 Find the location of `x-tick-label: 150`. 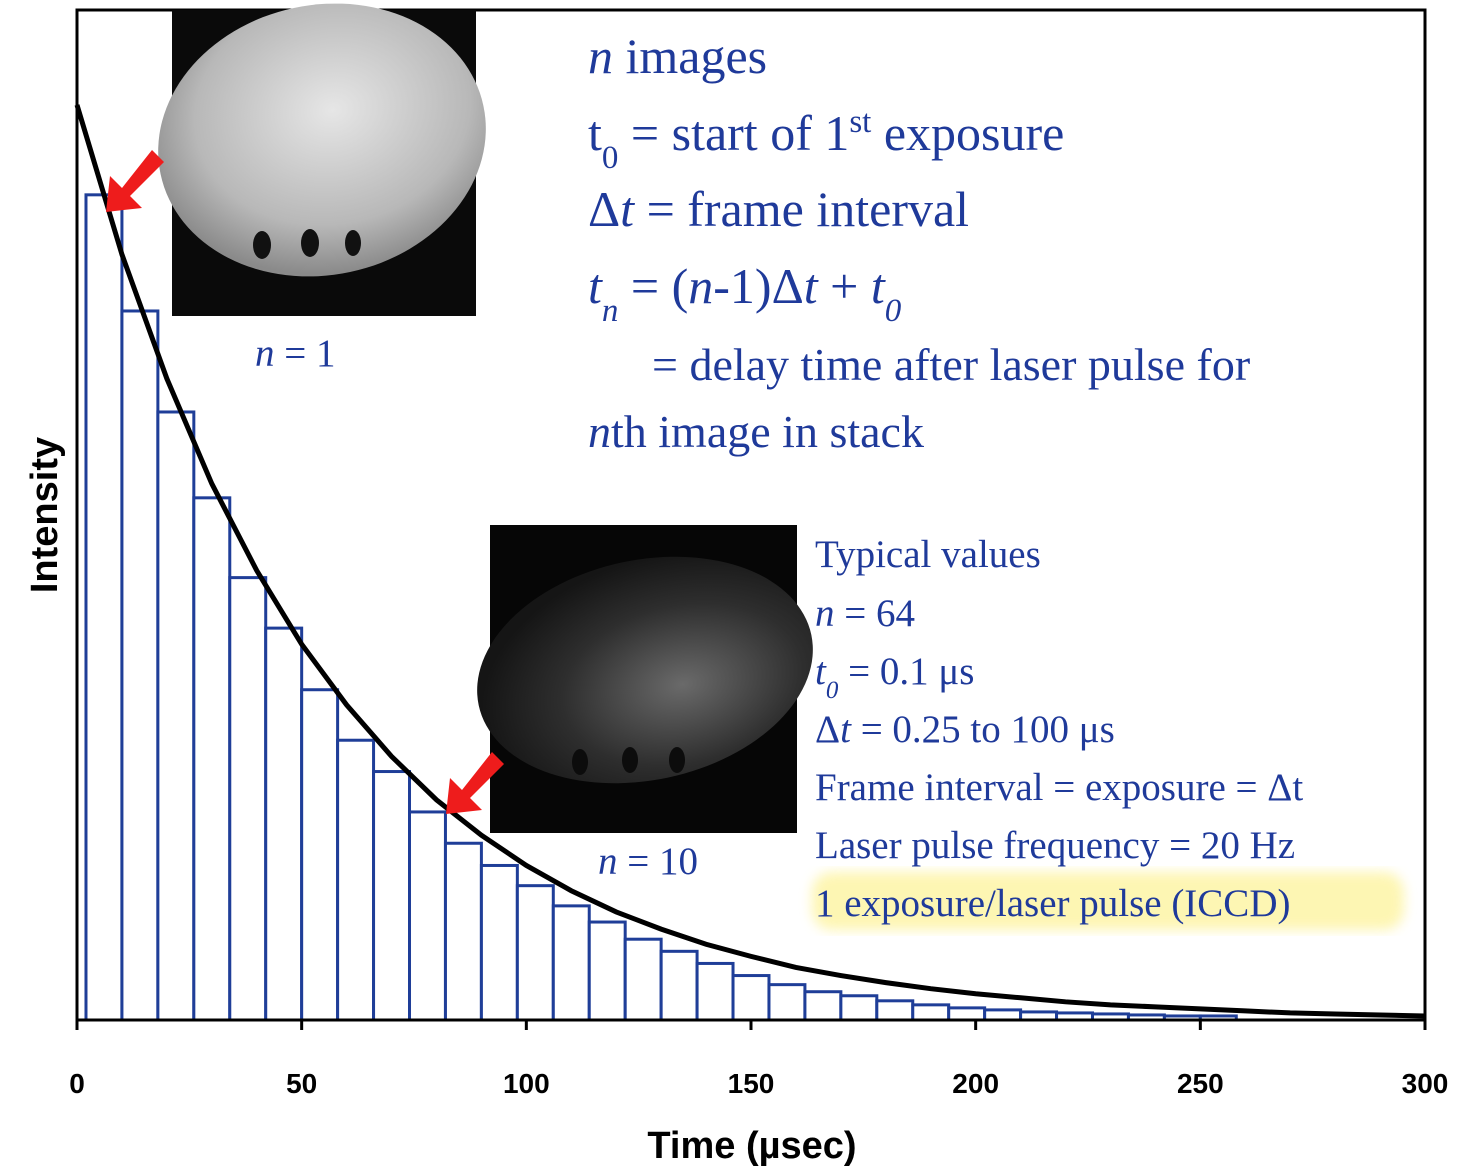

x-tick-label: 150 is located at coordinates (751, 1083).